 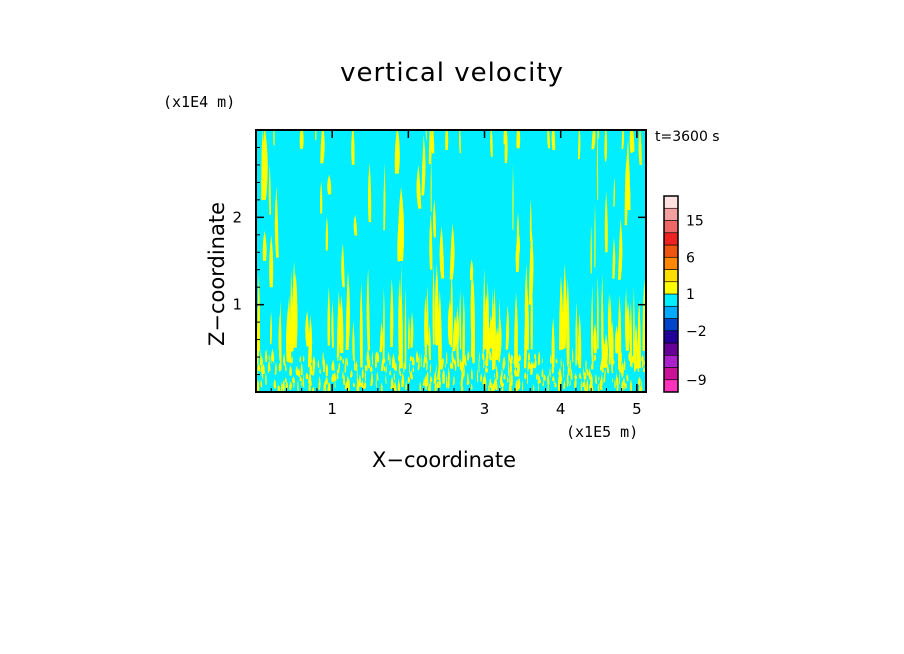 I want to click on x-unit-label: (x1E5 m), so click(x=602, y=432).